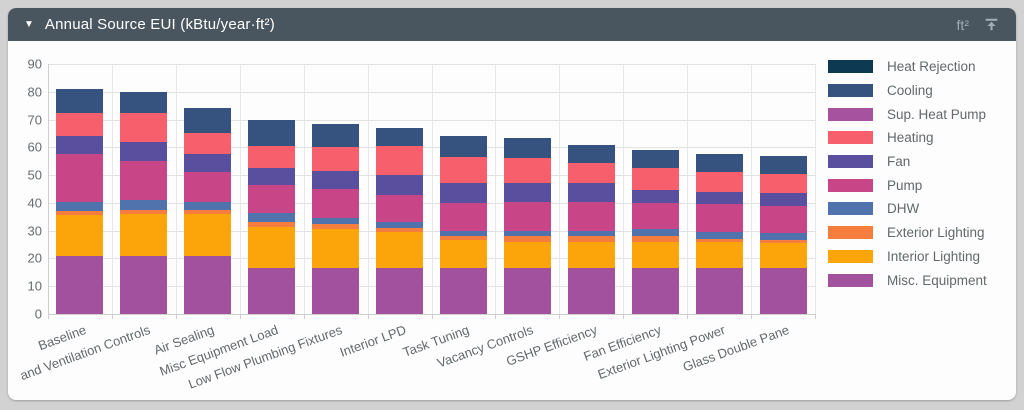 This screenshot has width=1024, height=410. Describe the element at coordinates (907, 114) in the screenshot. I see `legend-item: Sup. Heat Pump` at that location.